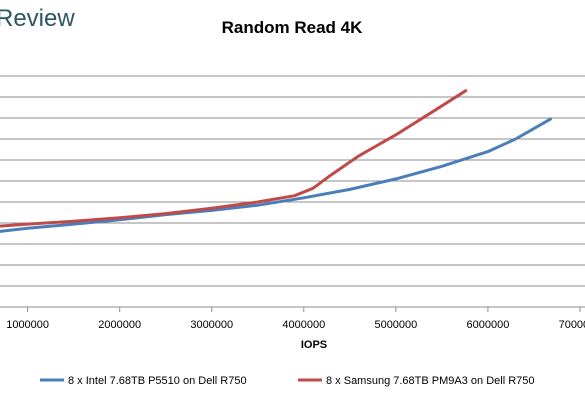 Image resolution: width=585 pixels, height=406 pixels. What do you see at coordinates (211, 325) in the screenshot?
I see `x-tick-label: 3000000` at bounding box center [211, 325].